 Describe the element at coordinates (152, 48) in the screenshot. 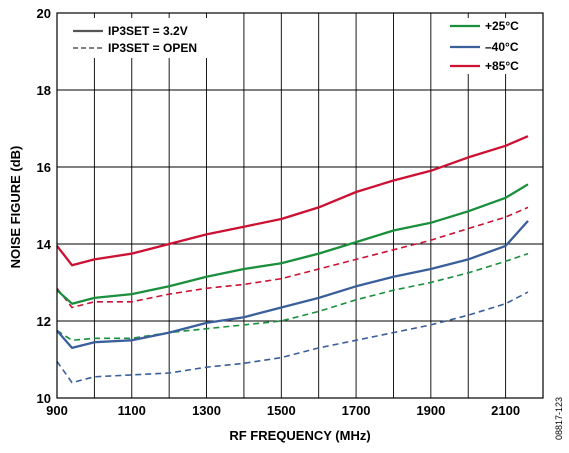

I see `legend-dashed-label: IP3SET = OPEN` at that location.